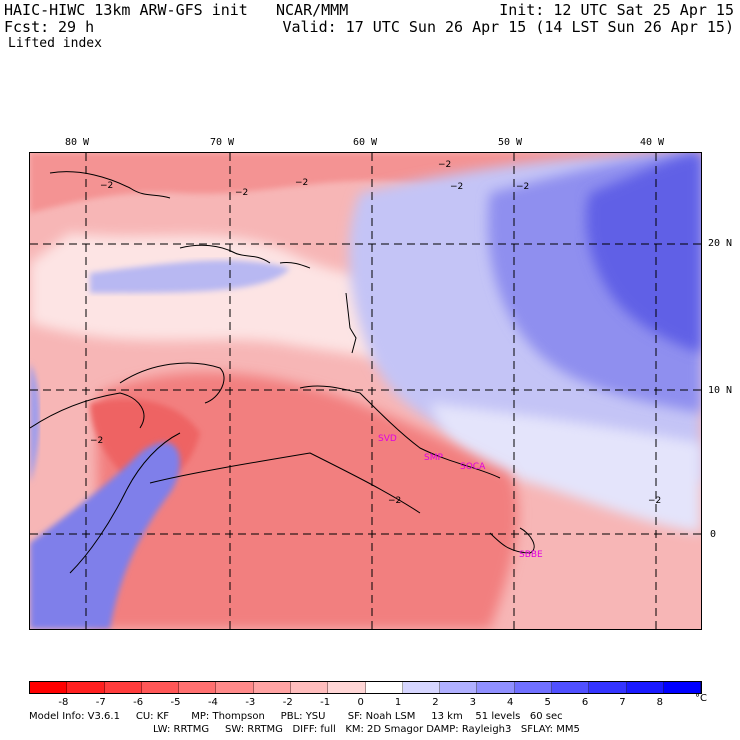 Image resolution: width=740 pixels, height=740 pixels. What do you see at coordinates (35, 423) in the screenshot?
I see `western-edge-stable` at bounding box center [35, 423].